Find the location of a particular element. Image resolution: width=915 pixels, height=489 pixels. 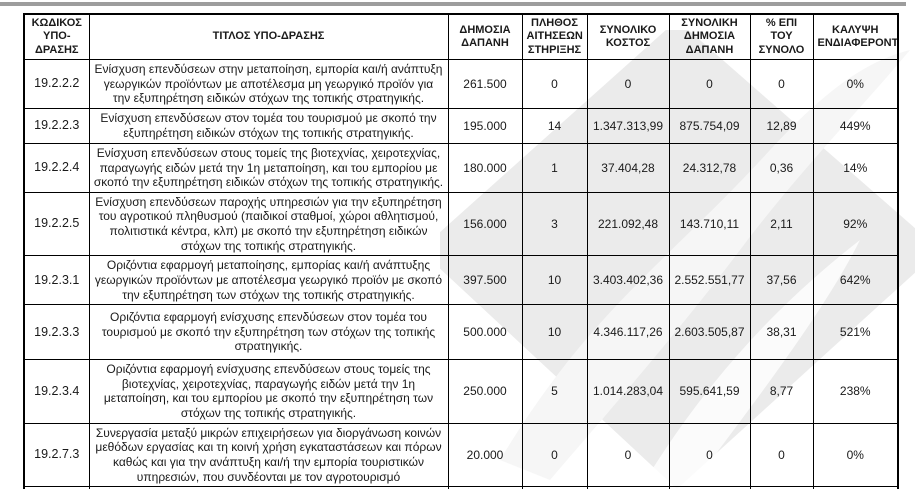

column-header-pct-of-total: % ΕΠΙ ΤΟΥ ΣΥΝΟΛΟ is located at coordinates (781, 36).